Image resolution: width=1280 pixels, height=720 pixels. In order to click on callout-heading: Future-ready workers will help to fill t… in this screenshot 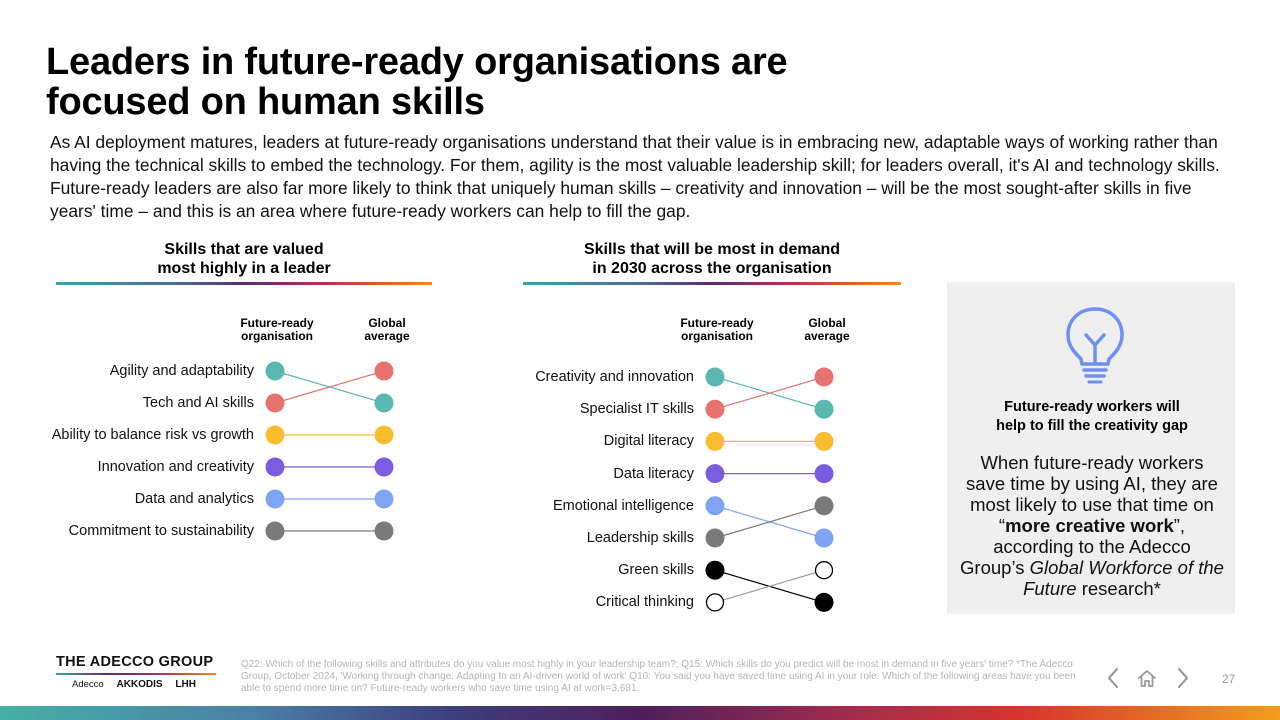, I will do `click(1092, 417)`.